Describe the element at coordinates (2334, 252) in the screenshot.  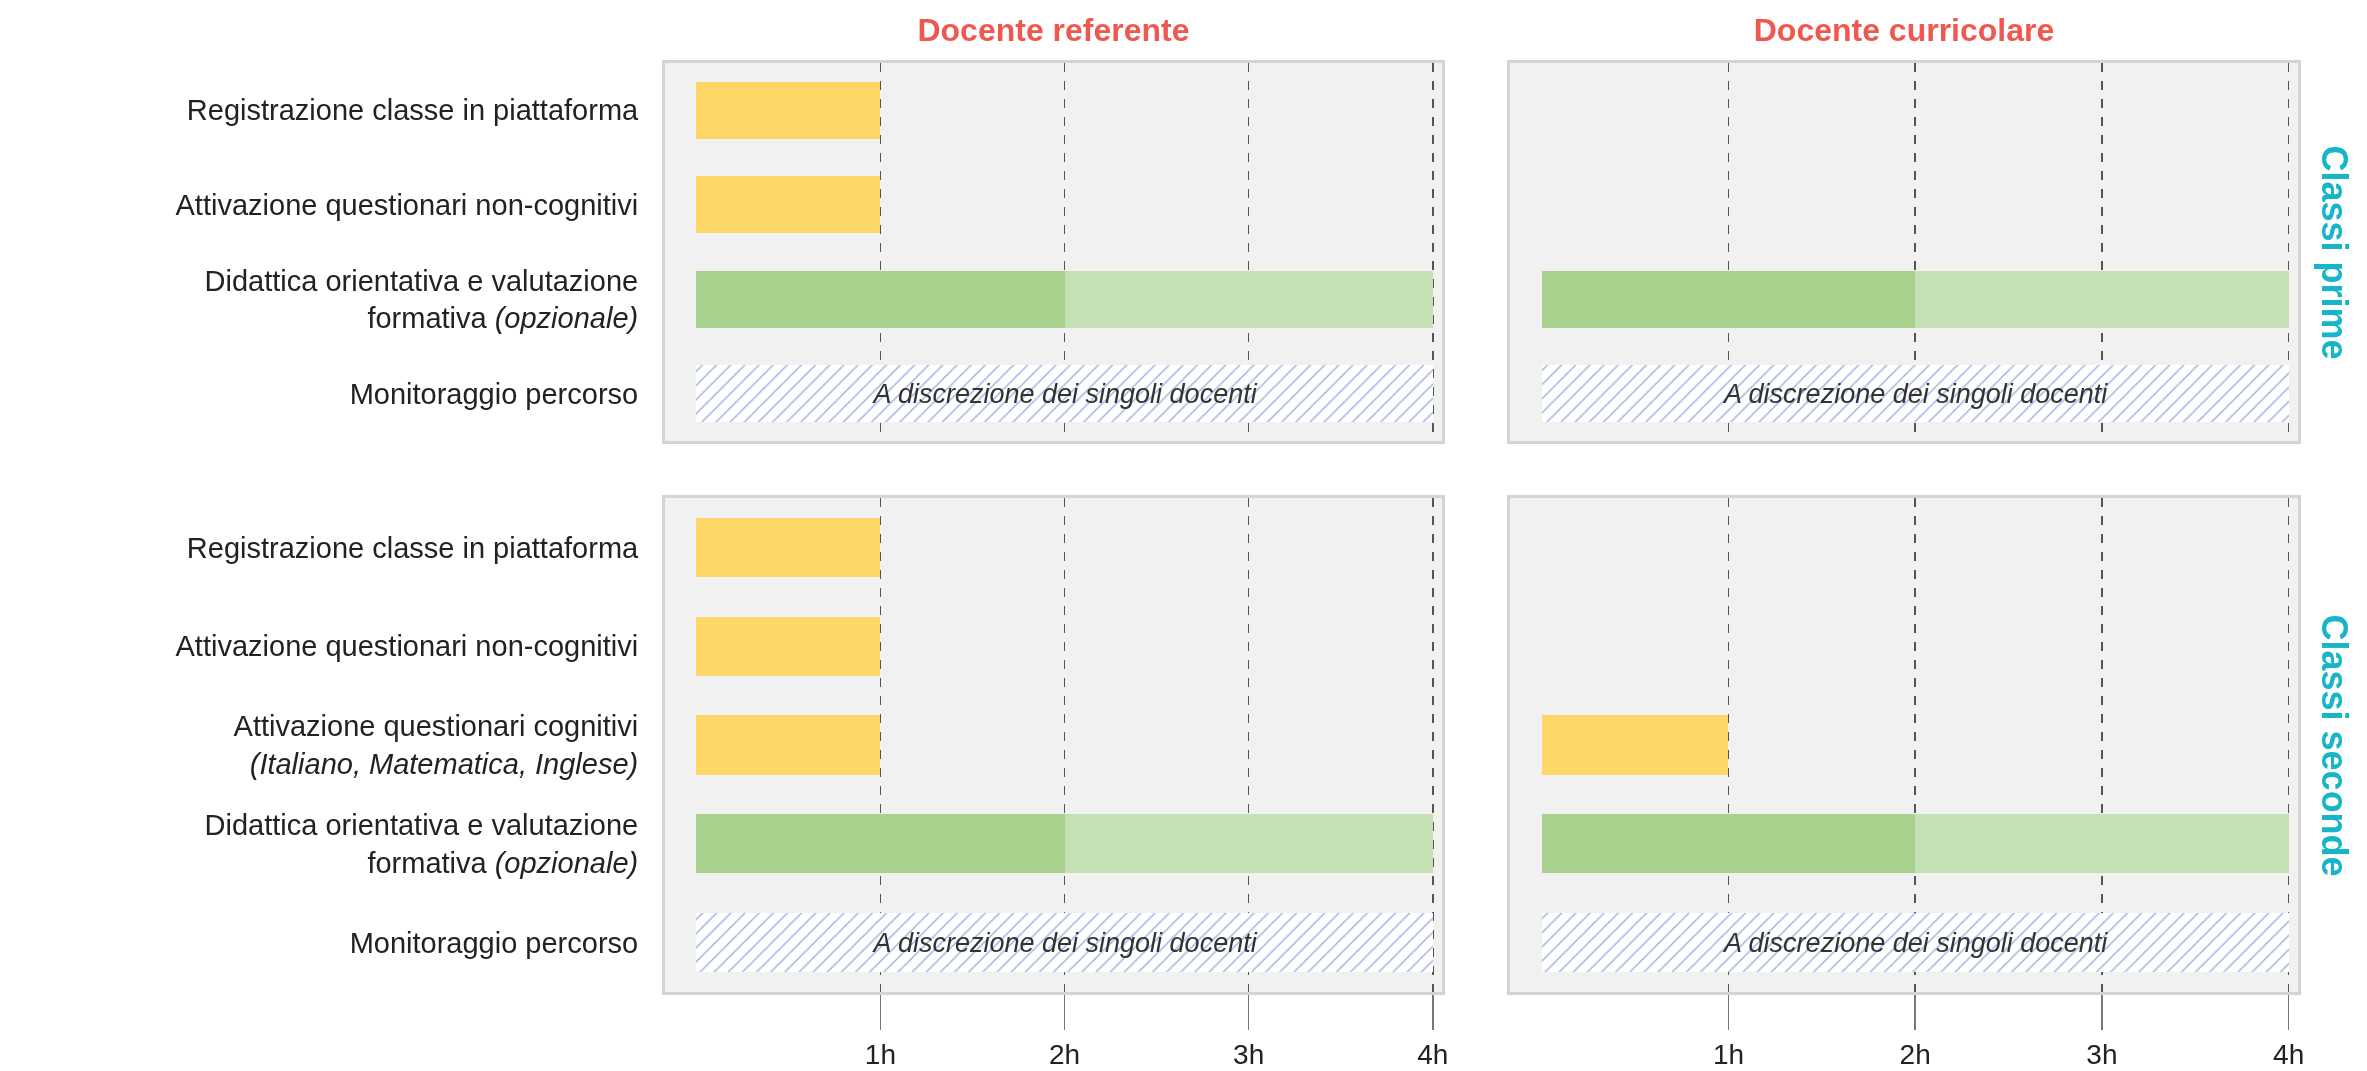
I see `text: Classi prime` at that location.